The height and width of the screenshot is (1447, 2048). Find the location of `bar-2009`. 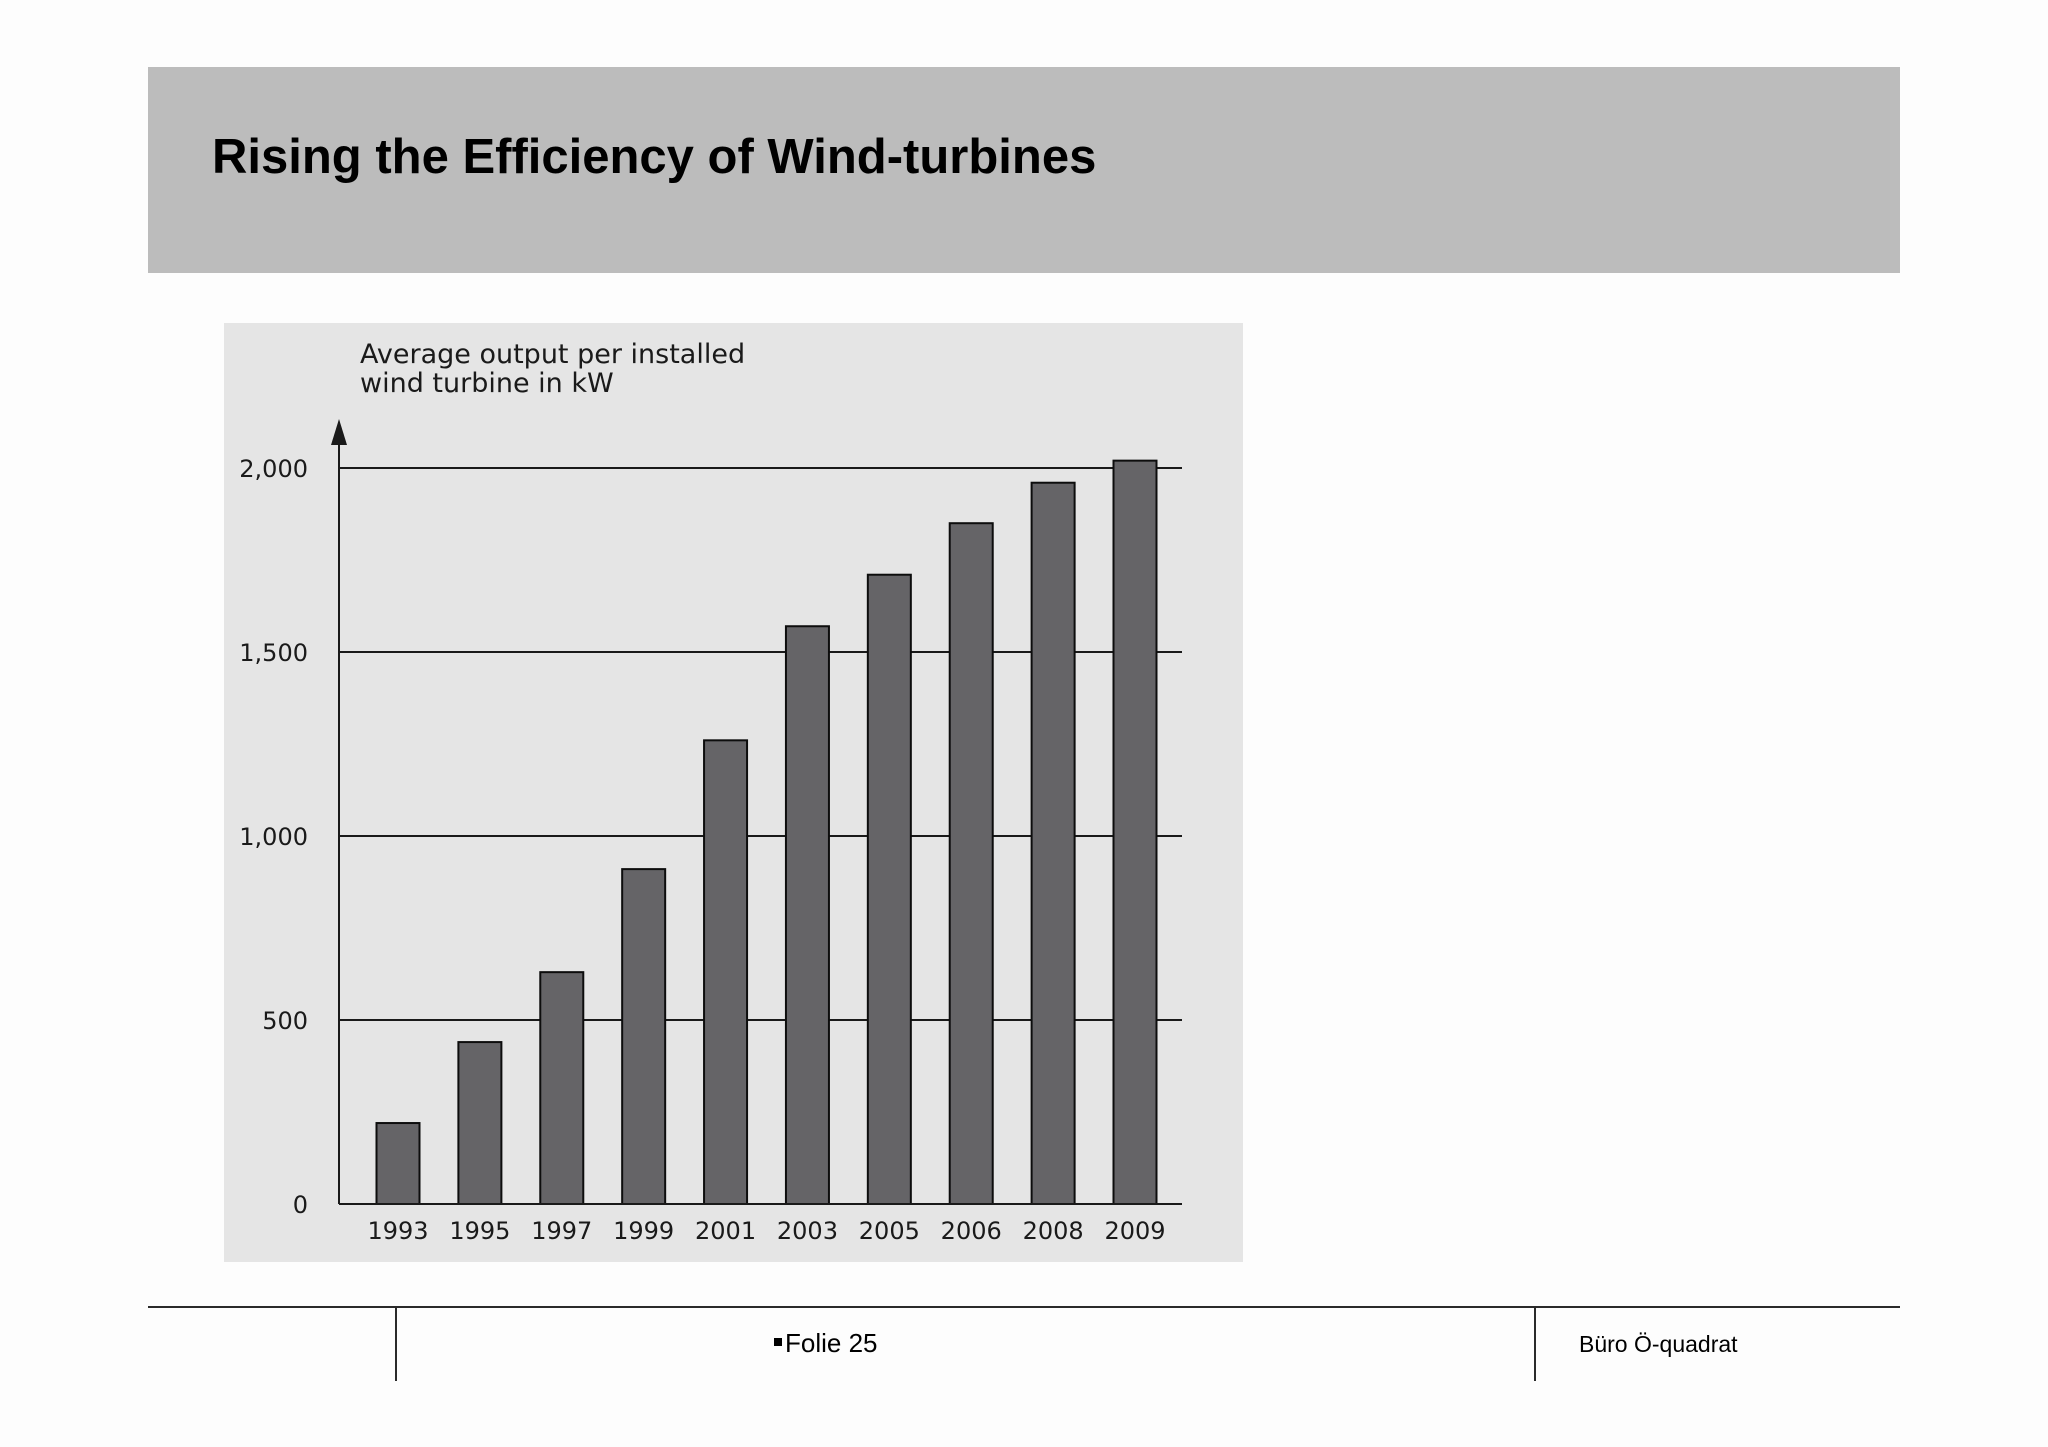

bar-2009 is located at coordinates (1135, 832).